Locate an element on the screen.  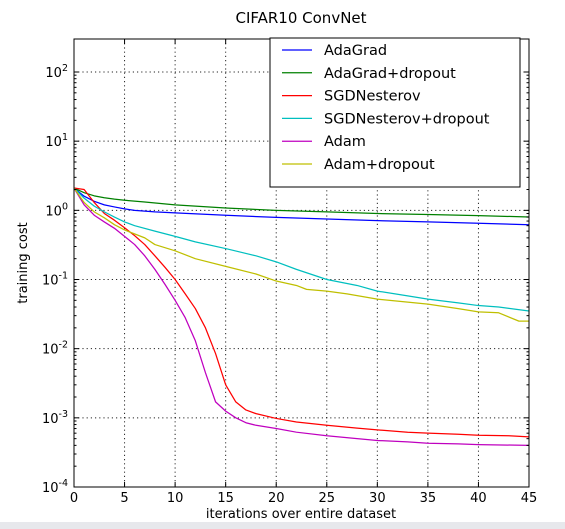
legend-label: SGDNesterov+dropout is located at coordinates (407, 119).